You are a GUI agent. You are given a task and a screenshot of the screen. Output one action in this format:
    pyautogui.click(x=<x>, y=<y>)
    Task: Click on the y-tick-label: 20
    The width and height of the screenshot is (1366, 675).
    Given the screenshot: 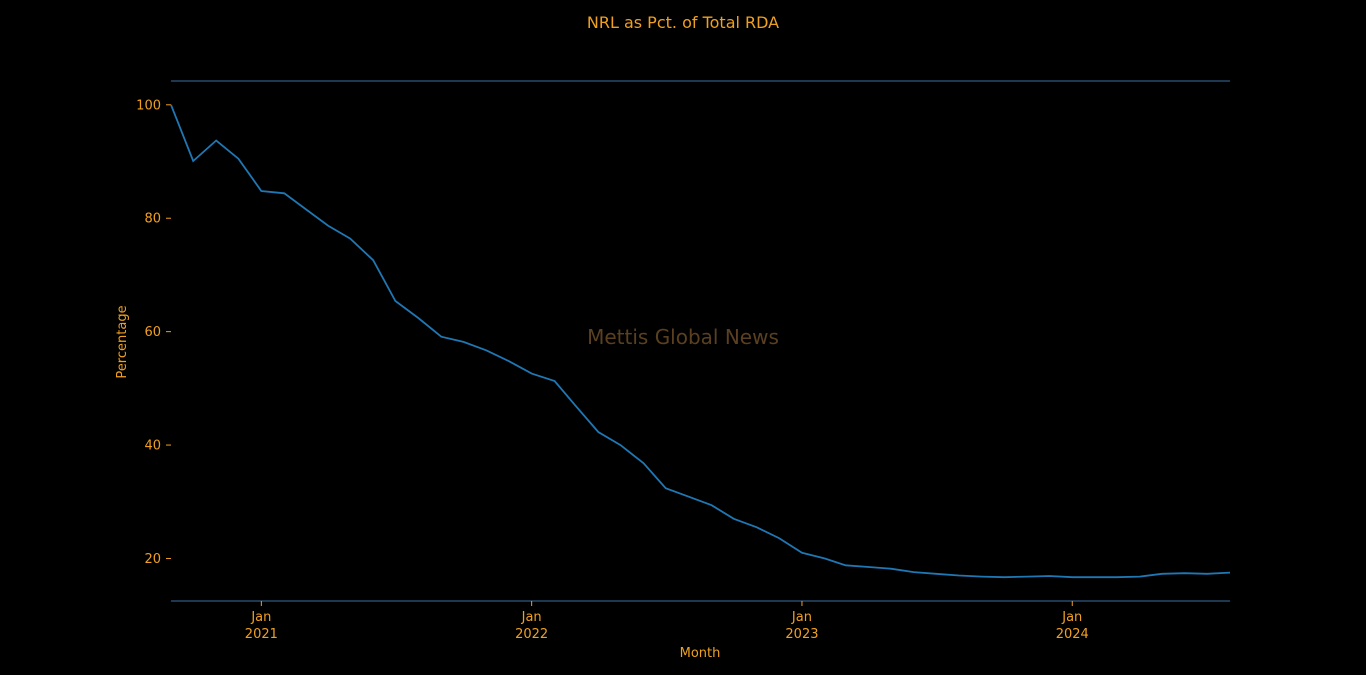 What is the action you would take?
    pyautogui.click(x=152, y=559)
    